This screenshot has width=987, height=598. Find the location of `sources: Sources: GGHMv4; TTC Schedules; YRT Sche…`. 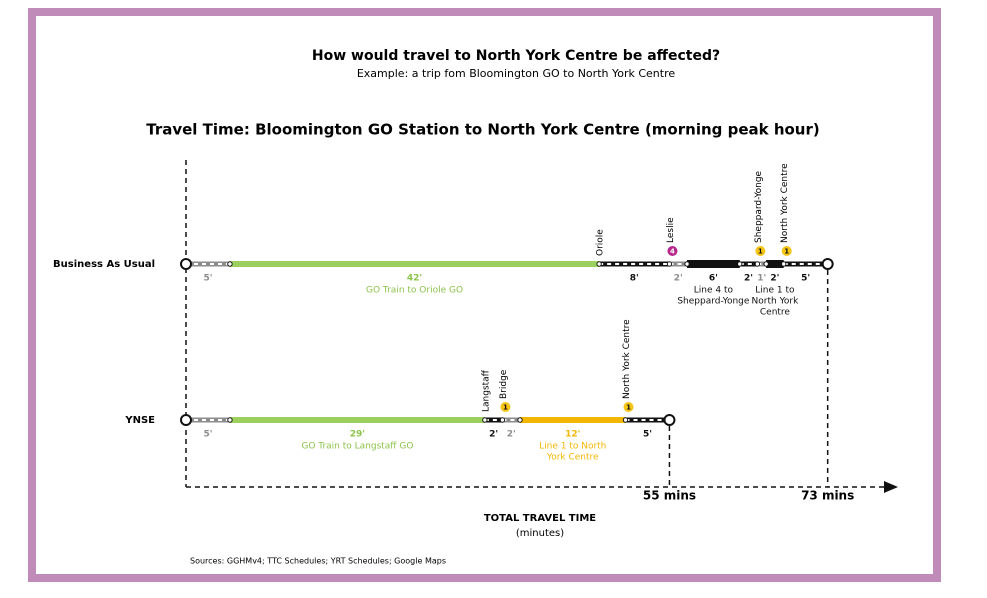

sources: Sources: GGHMv4; TTC Schedules; YRT Sche… is located at coordinates (318, 561).